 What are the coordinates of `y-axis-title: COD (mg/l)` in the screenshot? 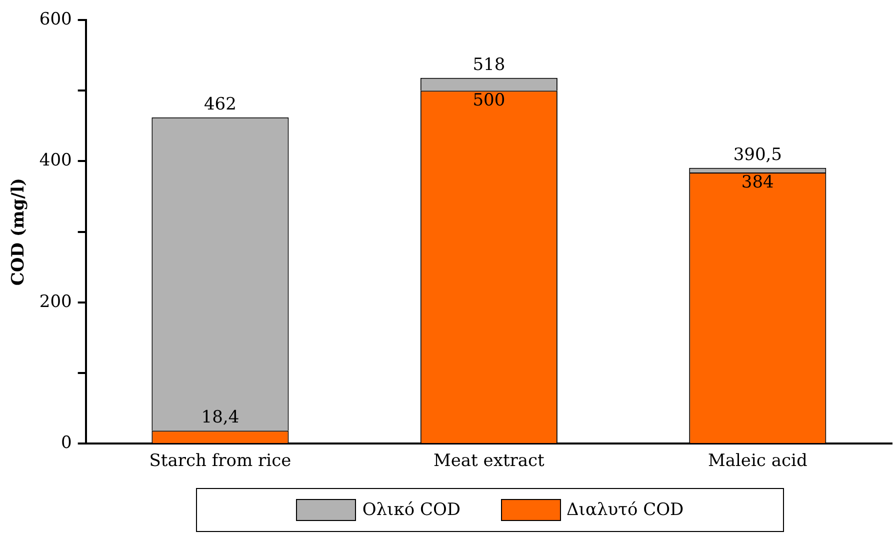 It's located at (18, 232).